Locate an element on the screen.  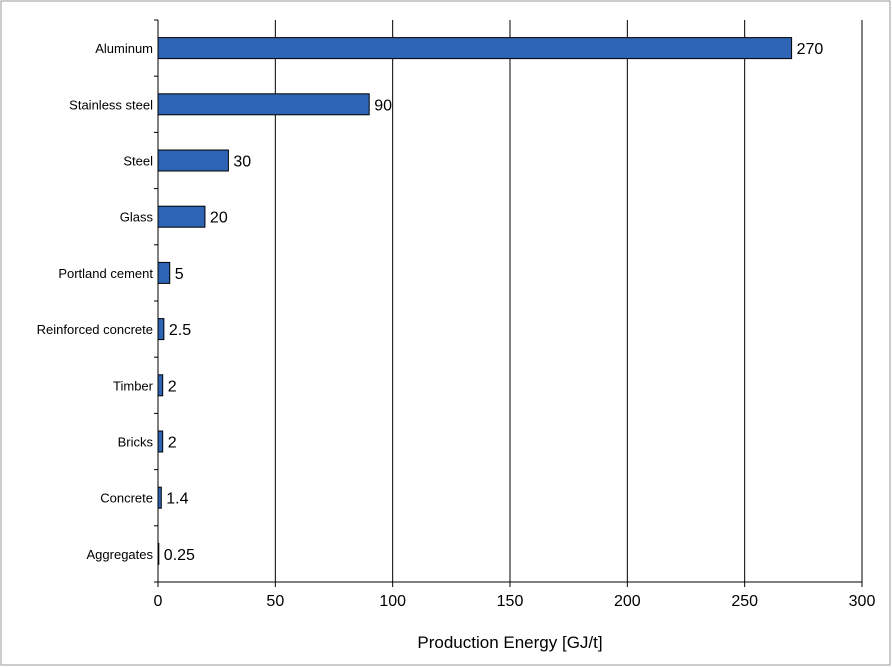
category-label-5: Reinforced concrete is located at coordinates (95, 329).